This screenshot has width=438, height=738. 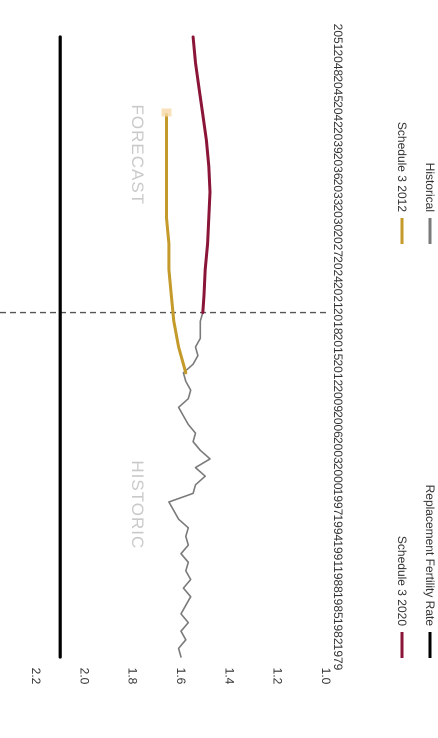 I want to click on year-tick-label: 2042, so click(x=338, y=114).